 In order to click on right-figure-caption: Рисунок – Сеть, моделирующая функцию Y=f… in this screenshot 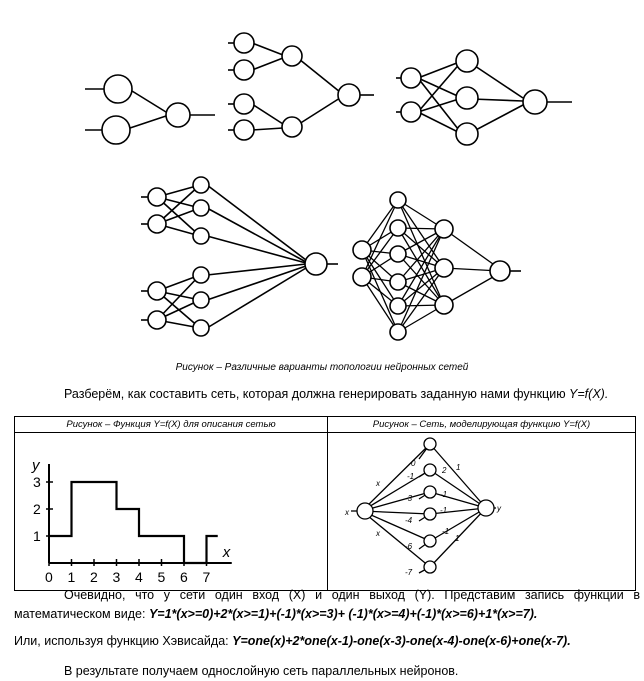, I will do `click(481, 425)`.